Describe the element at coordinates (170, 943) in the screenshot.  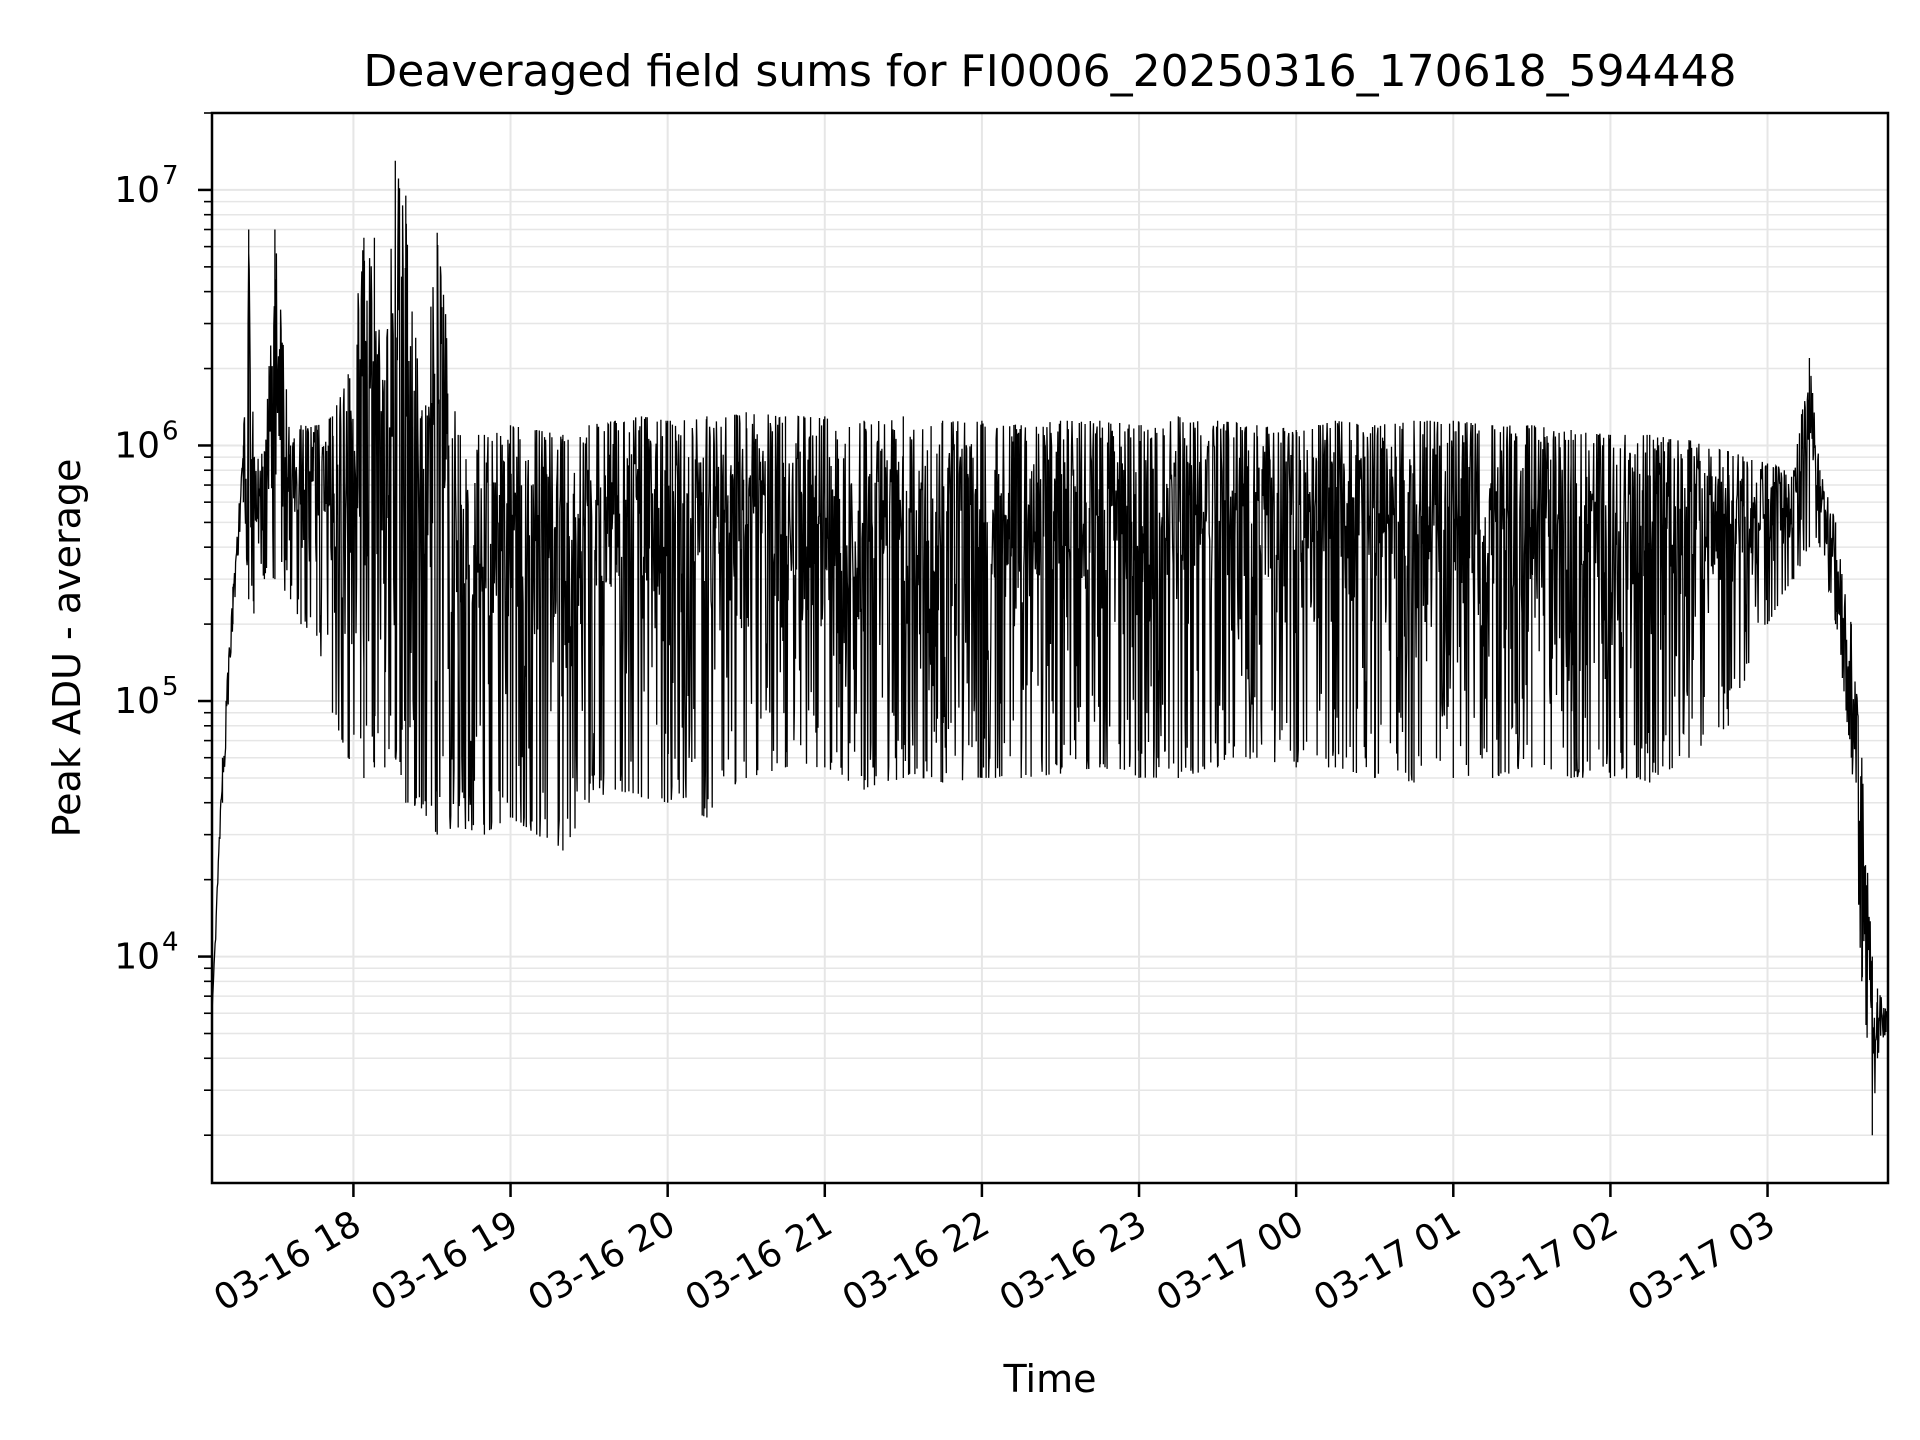
I see `y-tick-exponent: 4` at that location.